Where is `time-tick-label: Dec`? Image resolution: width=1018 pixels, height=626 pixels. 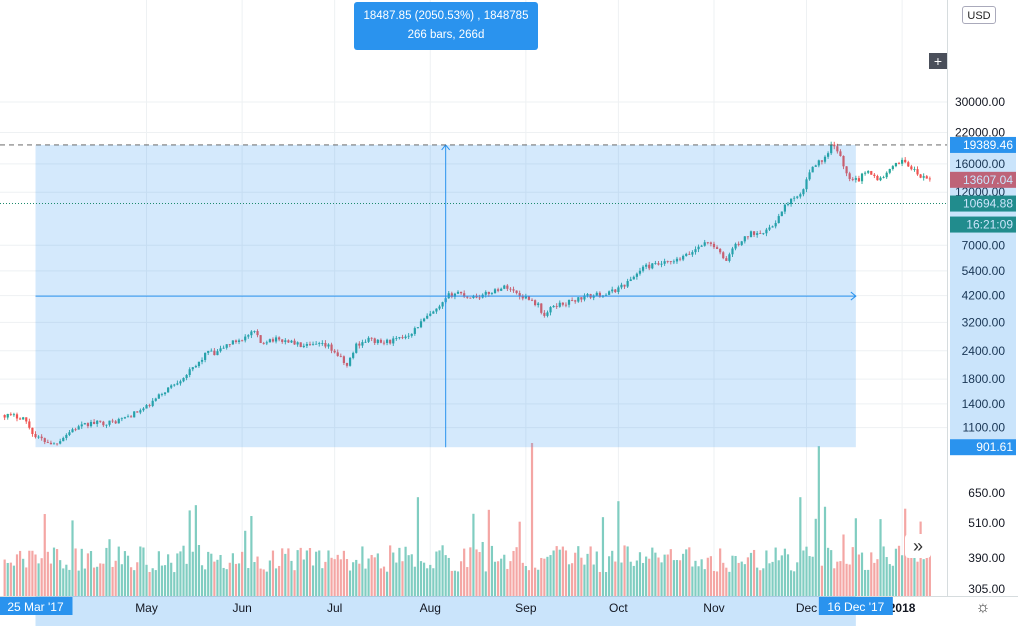 time-tick-label: Dec is located at coordinates (806, 608).